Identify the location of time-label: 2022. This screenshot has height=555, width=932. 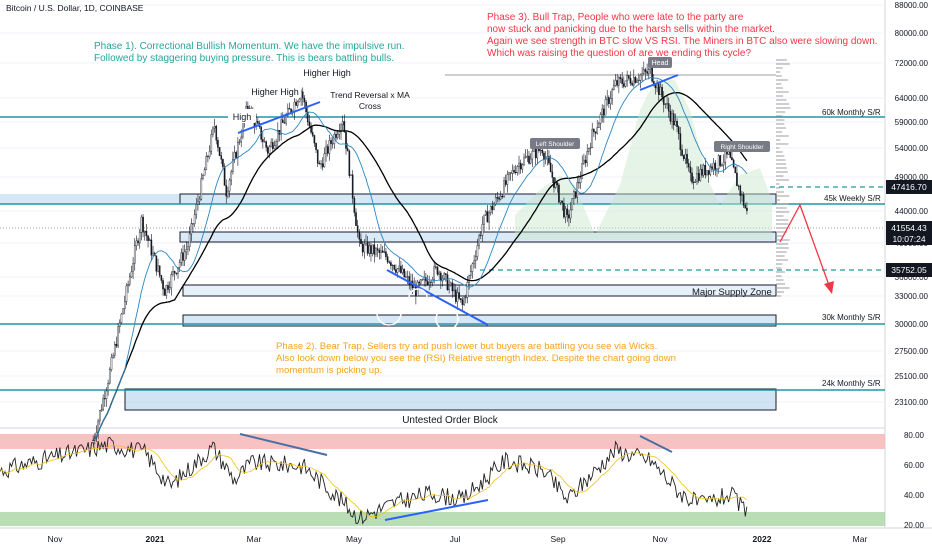
(762, 539).